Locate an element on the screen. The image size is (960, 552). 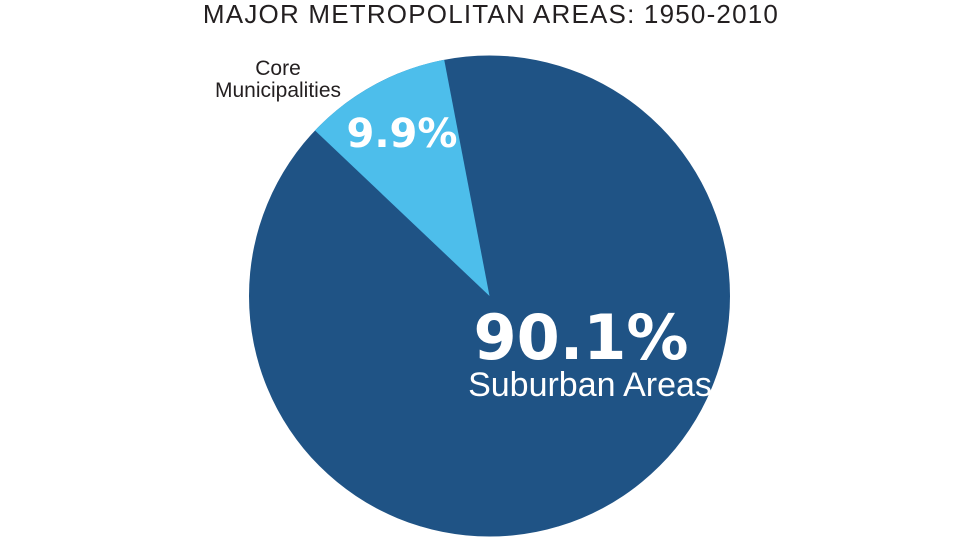
core-municipalities-value-label: 9.9% is located at coordinates (402, 134).